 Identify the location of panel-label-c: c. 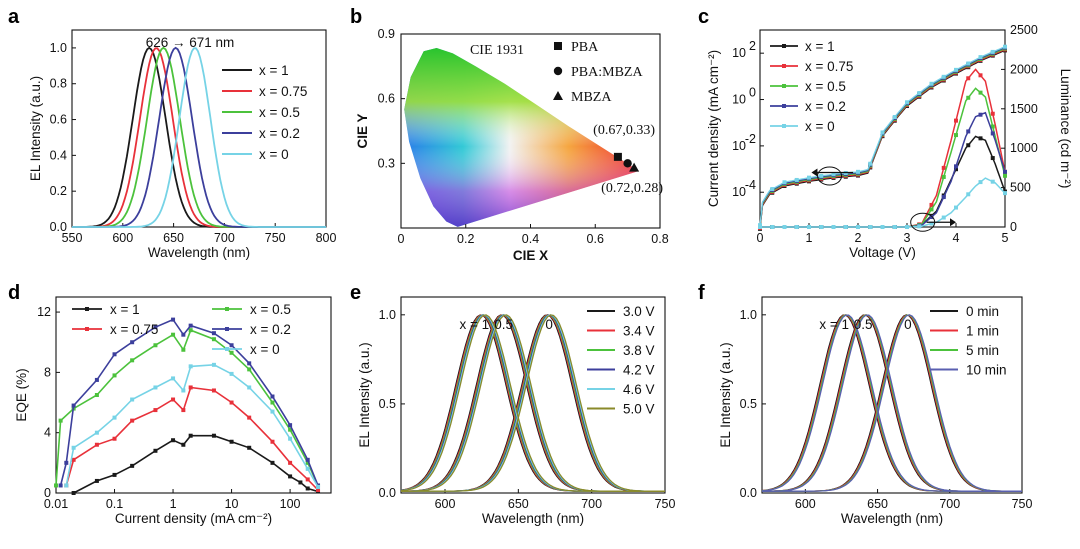
(704, 17).